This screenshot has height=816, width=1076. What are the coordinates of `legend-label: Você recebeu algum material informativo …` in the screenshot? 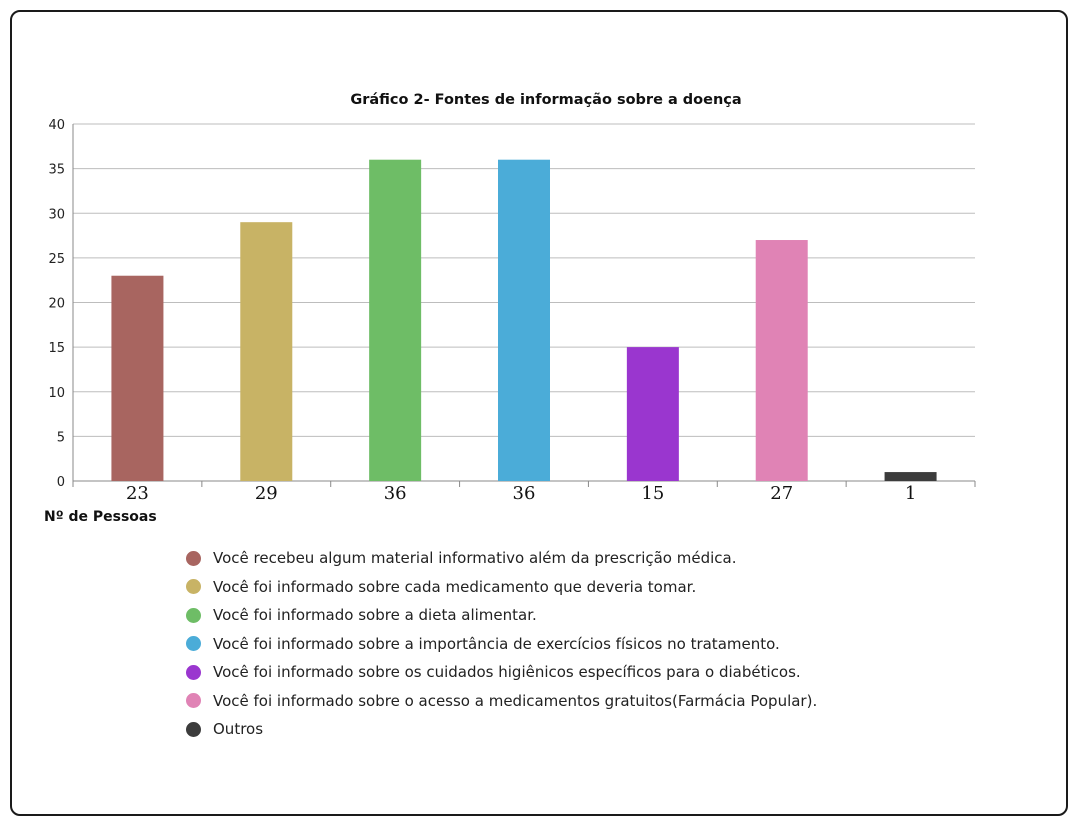 It's located at (475, 558).